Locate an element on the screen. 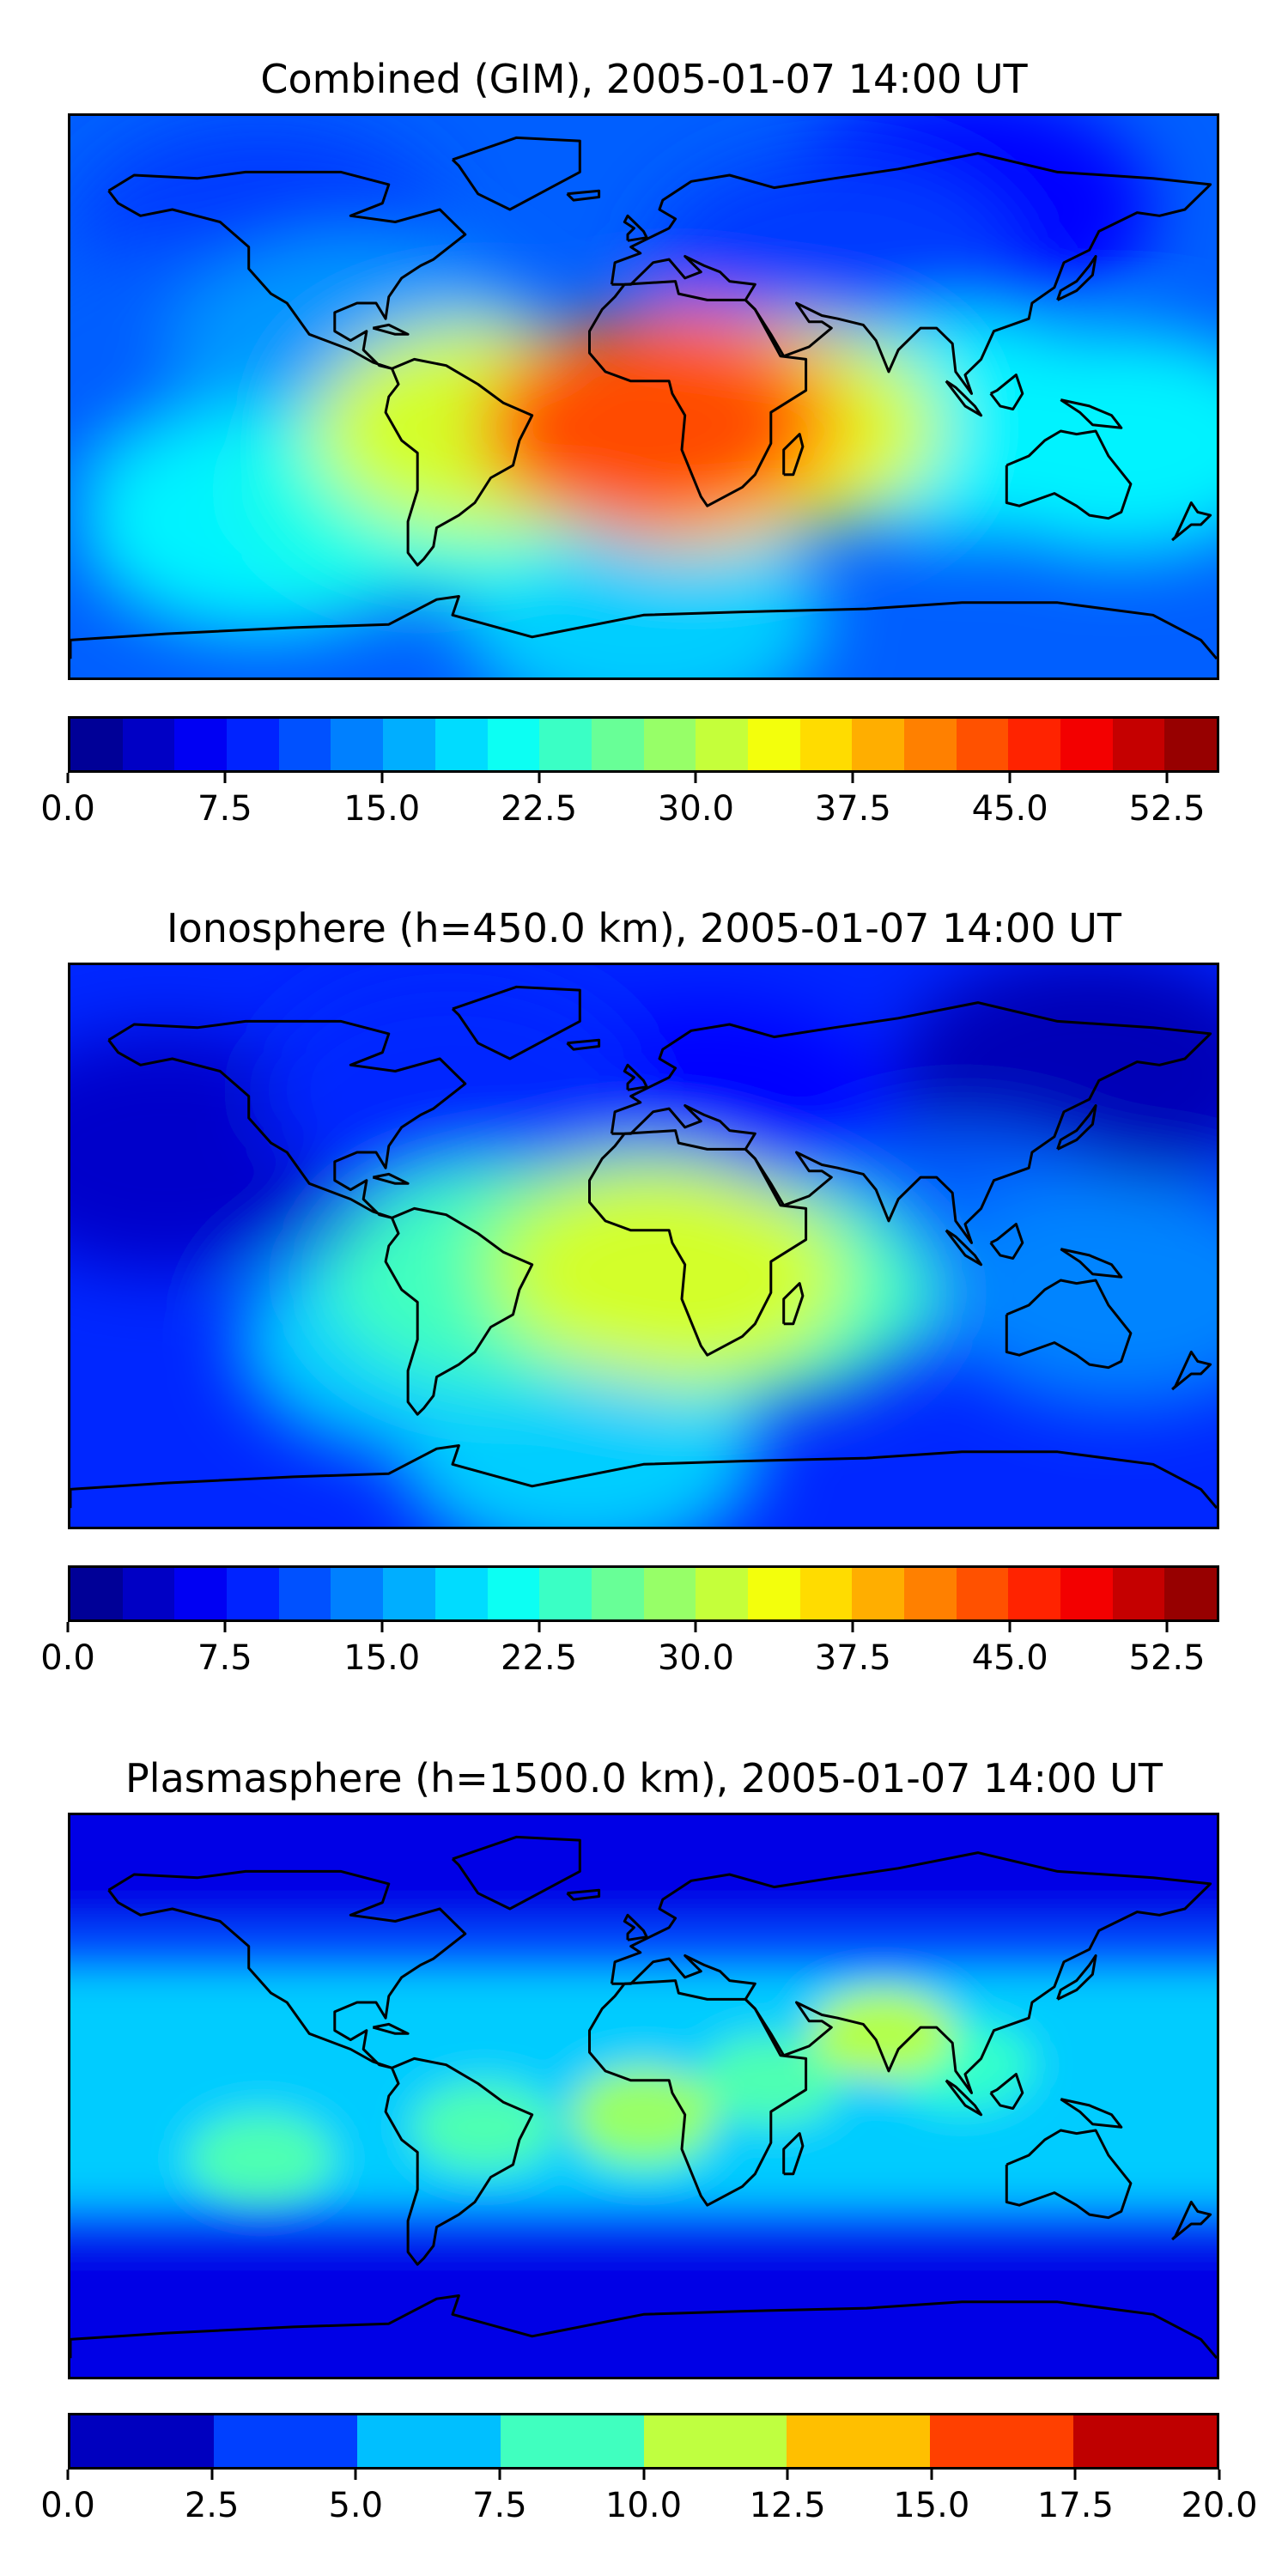  colorbar-tick-label: 37.5 is located at coordinates (852, 1658).